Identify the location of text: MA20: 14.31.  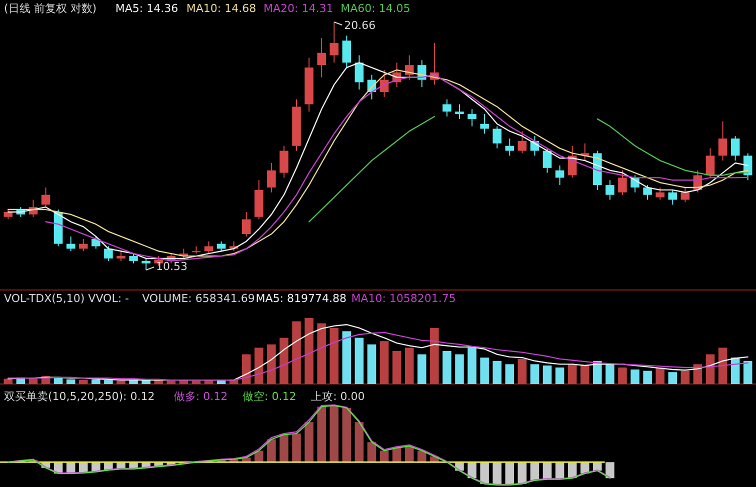
(299, 8).